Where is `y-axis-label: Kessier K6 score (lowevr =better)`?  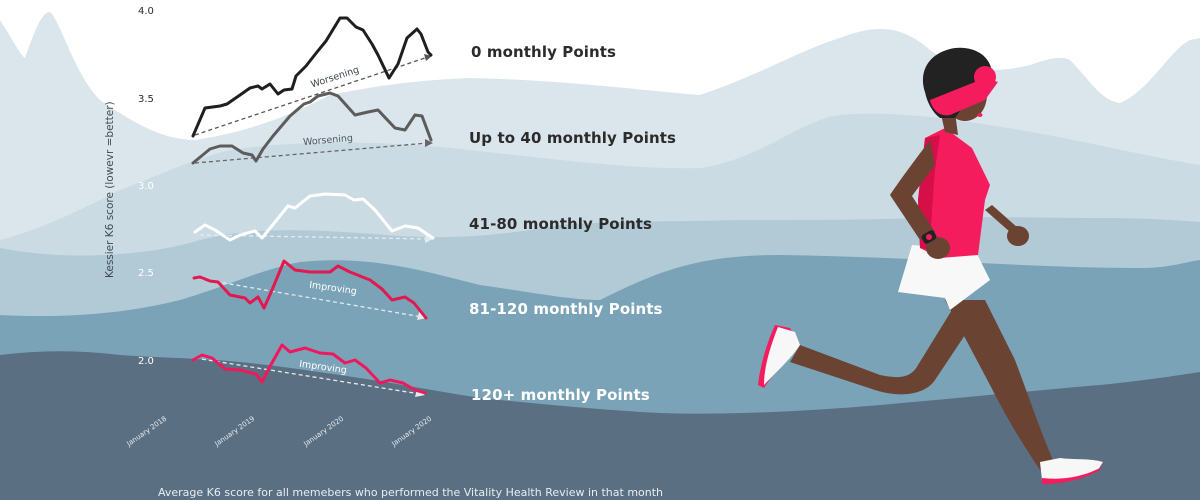 y-axis-label: Kessier K6 score (lowevr =better) is located at coordinates (110, 189).